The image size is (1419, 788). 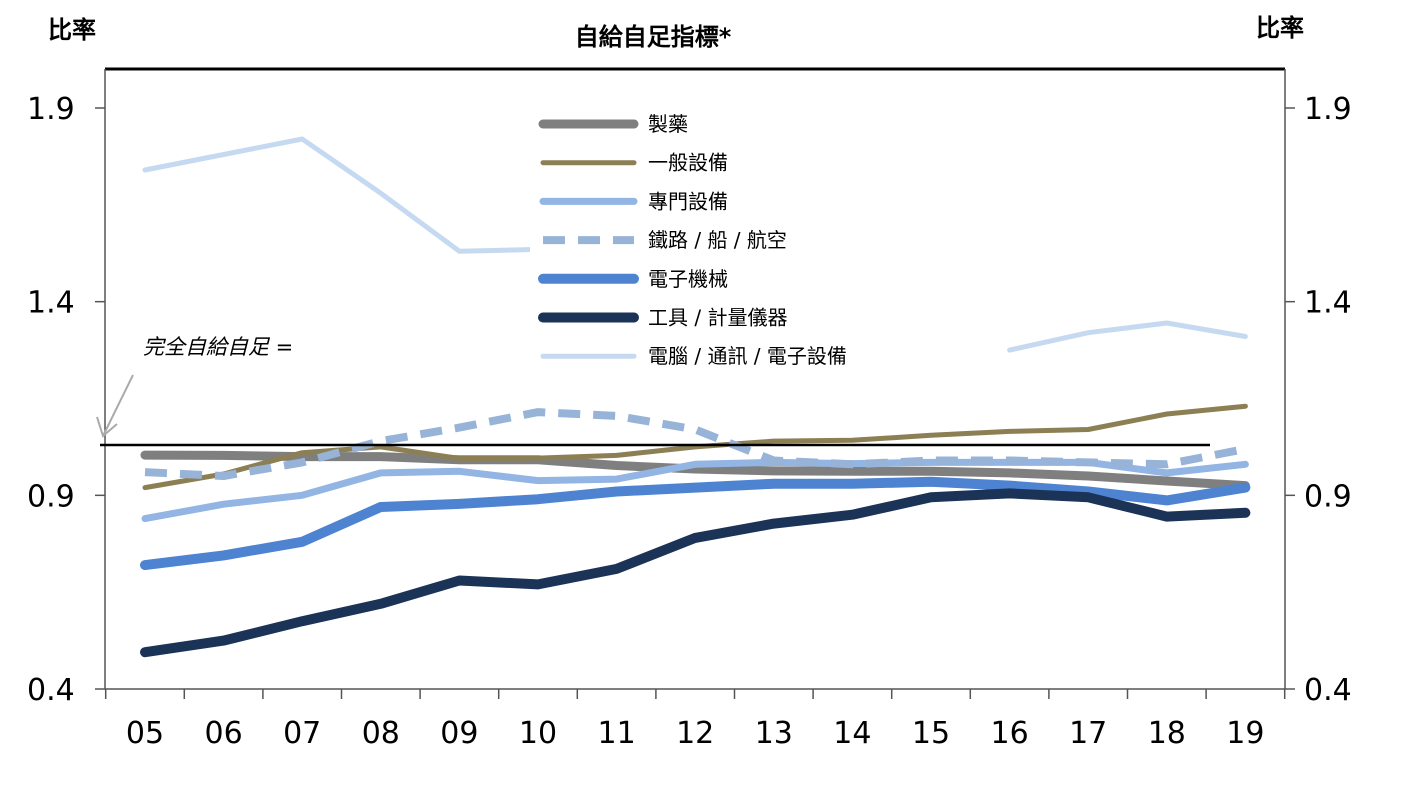 I want to click on chart-title: 自給自足指標*, so click(x=653, y=37).